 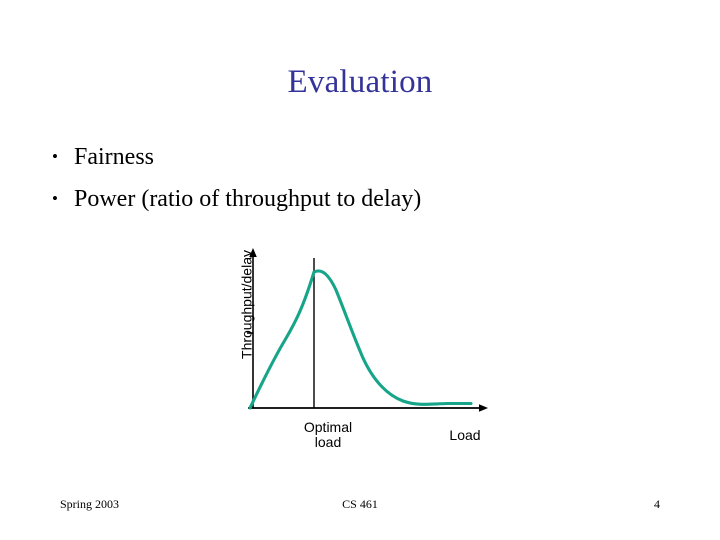 What do you see at coordinates (90, 504) in the screenshot?
I see `footer-term: Spring 2003` at bounding box center [90, 504].